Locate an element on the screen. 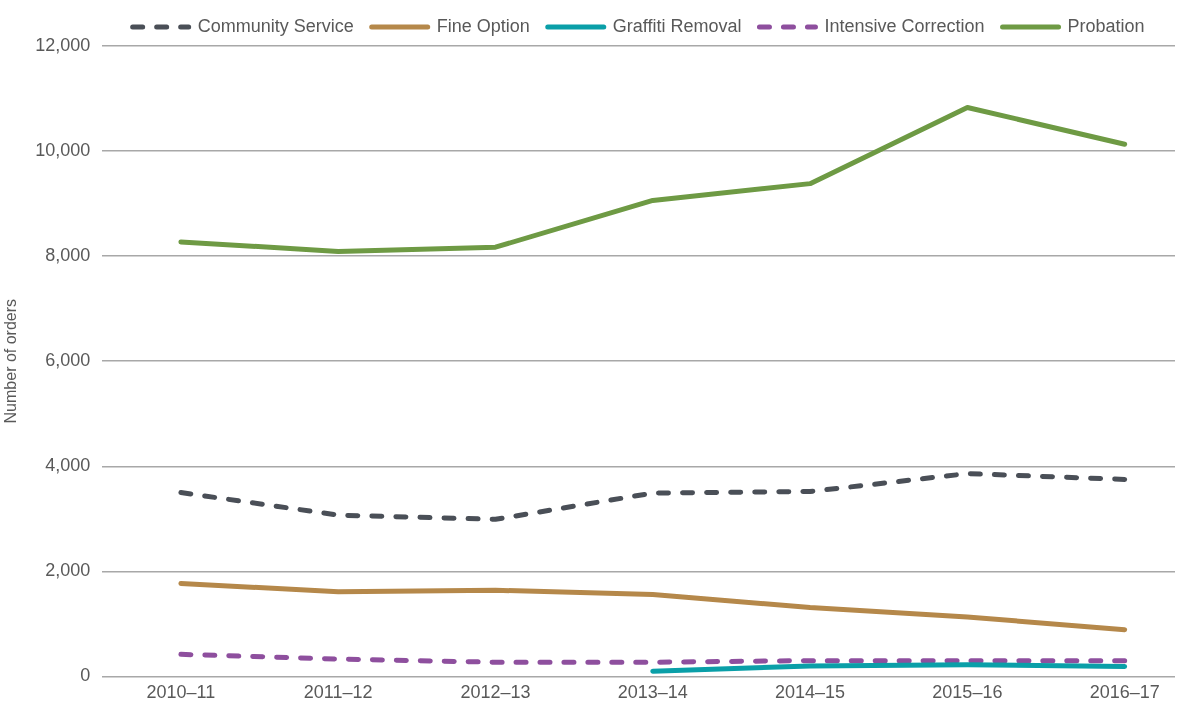 The height and width of the screenshot is (704, 1190). y-tick-label: 12,000 is located at coordinates (63, 44).